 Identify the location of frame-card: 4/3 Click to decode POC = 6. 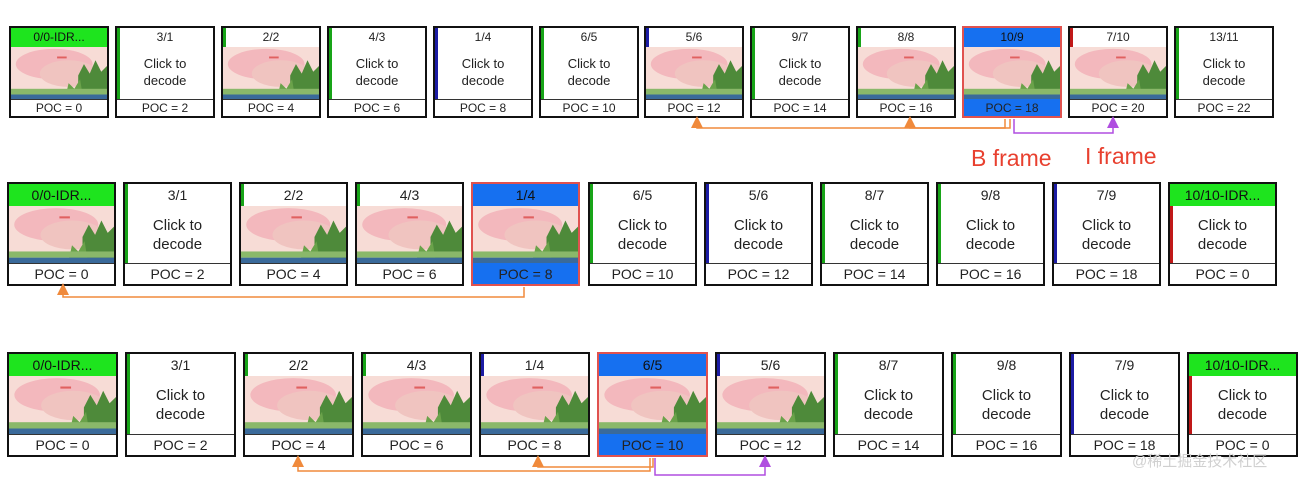
(377, 72).